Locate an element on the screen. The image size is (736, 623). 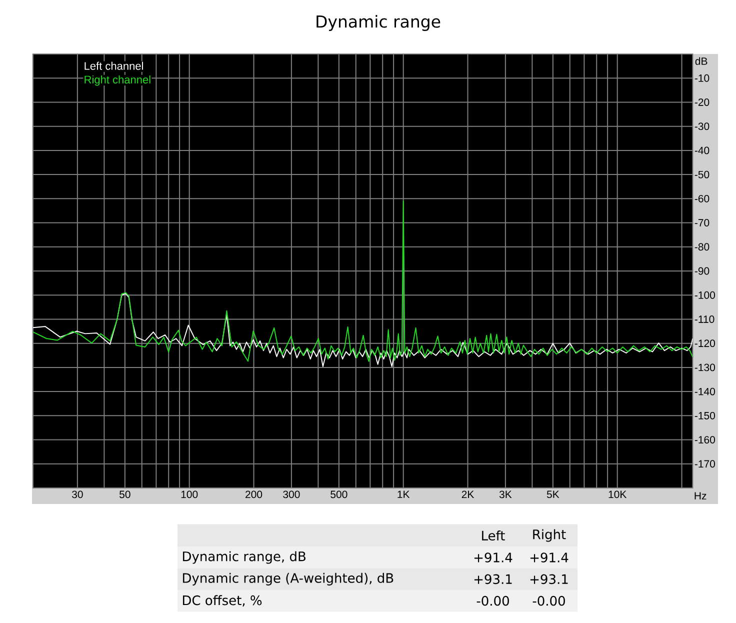
y-tick-label: -70 is located at coordinates (702, 222).